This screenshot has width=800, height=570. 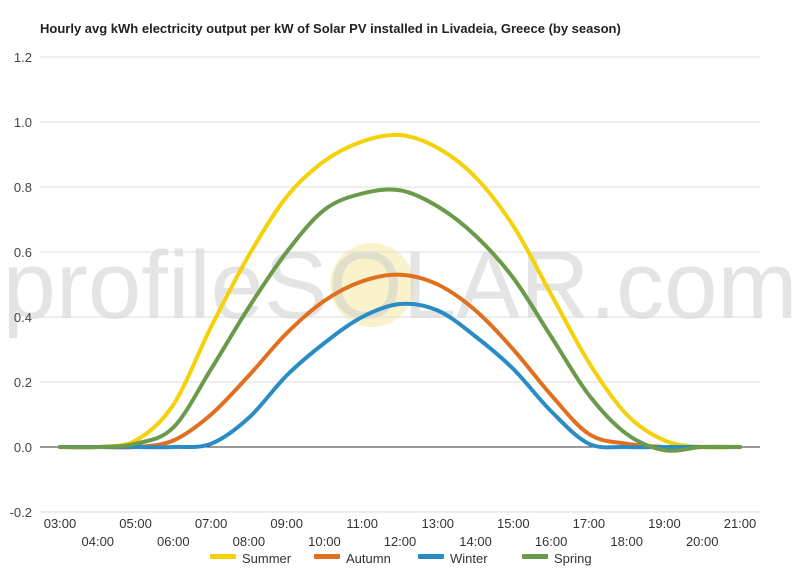 What do you see at coordinates (23, 252) in the screenshot?
I see `y-tick-label: 0.6` at bounding box center [23, 252].